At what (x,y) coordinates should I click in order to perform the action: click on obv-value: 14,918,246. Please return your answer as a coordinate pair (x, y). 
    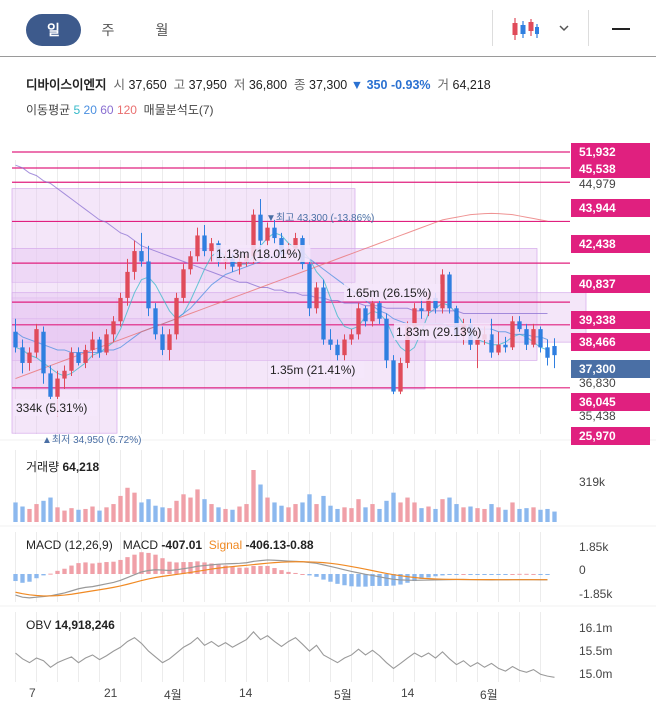
    Looking at the image, I should click on (84, 625).